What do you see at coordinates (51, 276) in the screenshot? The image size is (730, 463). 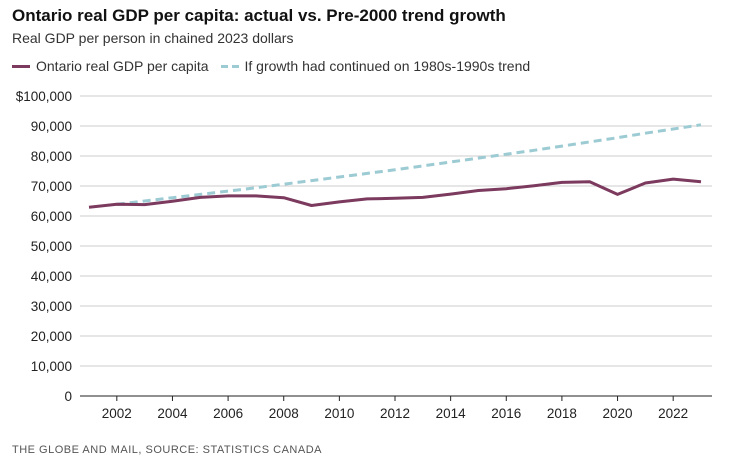 I see `y-tick-label: 40,000` at bounding box center [51, 276].